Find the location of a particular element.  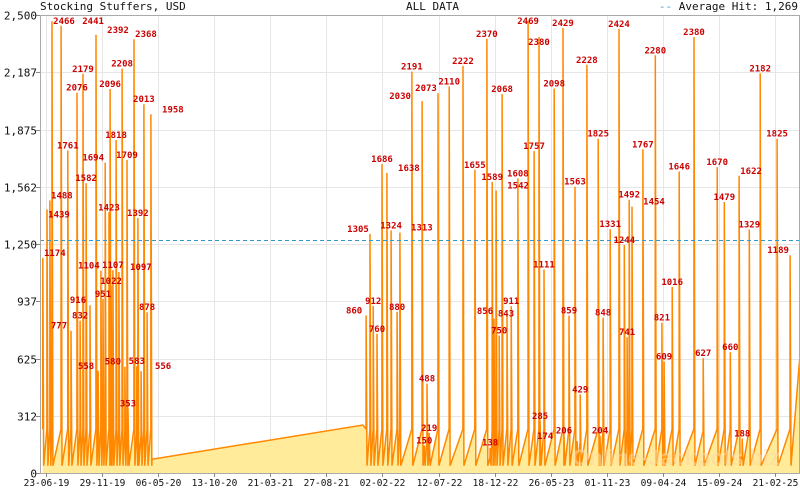

data-label: 916 is located at coordinates (78, 301).